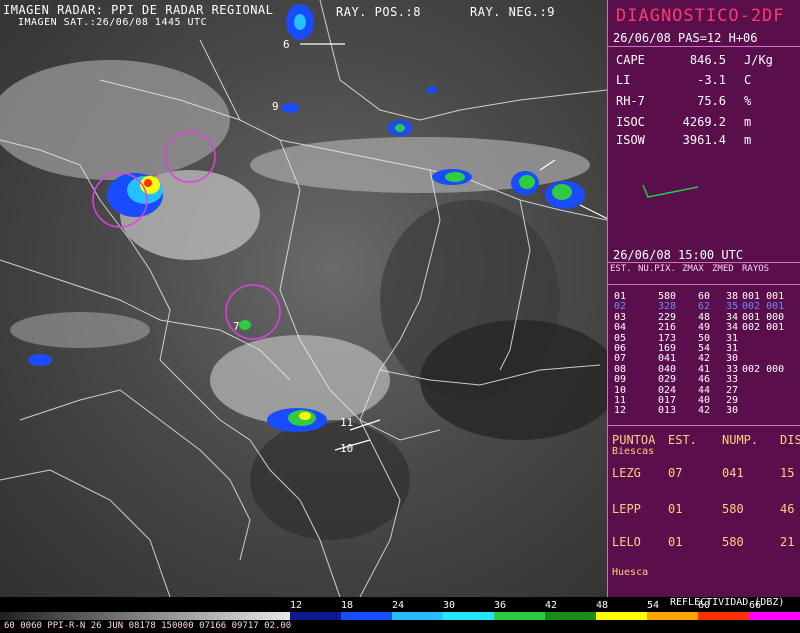  Describe the element at coordinates (676, 380) in the screenshot. I see `table-row: 09 029 46 33` at that location.